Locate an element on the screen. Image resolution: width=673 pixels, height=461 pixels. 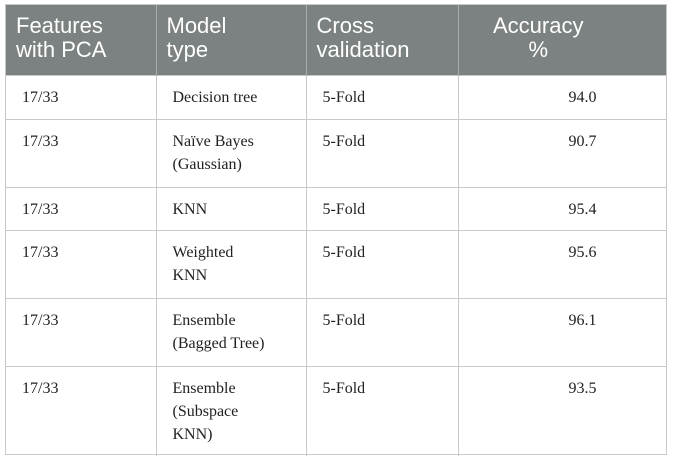
table-row: 17/33 Decision tree 5-Fold 94.0 is located at coordinates (336, 96).